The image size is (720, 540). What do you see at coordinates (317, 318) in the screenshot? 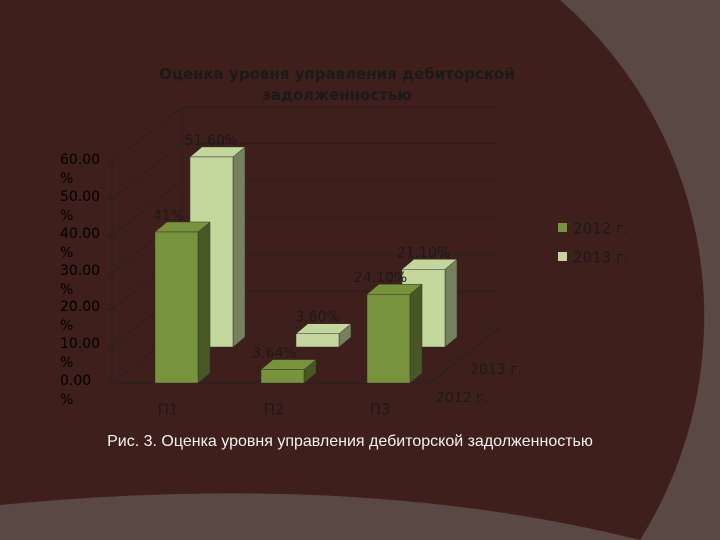
I see `data-label: 3.60%` at bounding box center [317, 318].